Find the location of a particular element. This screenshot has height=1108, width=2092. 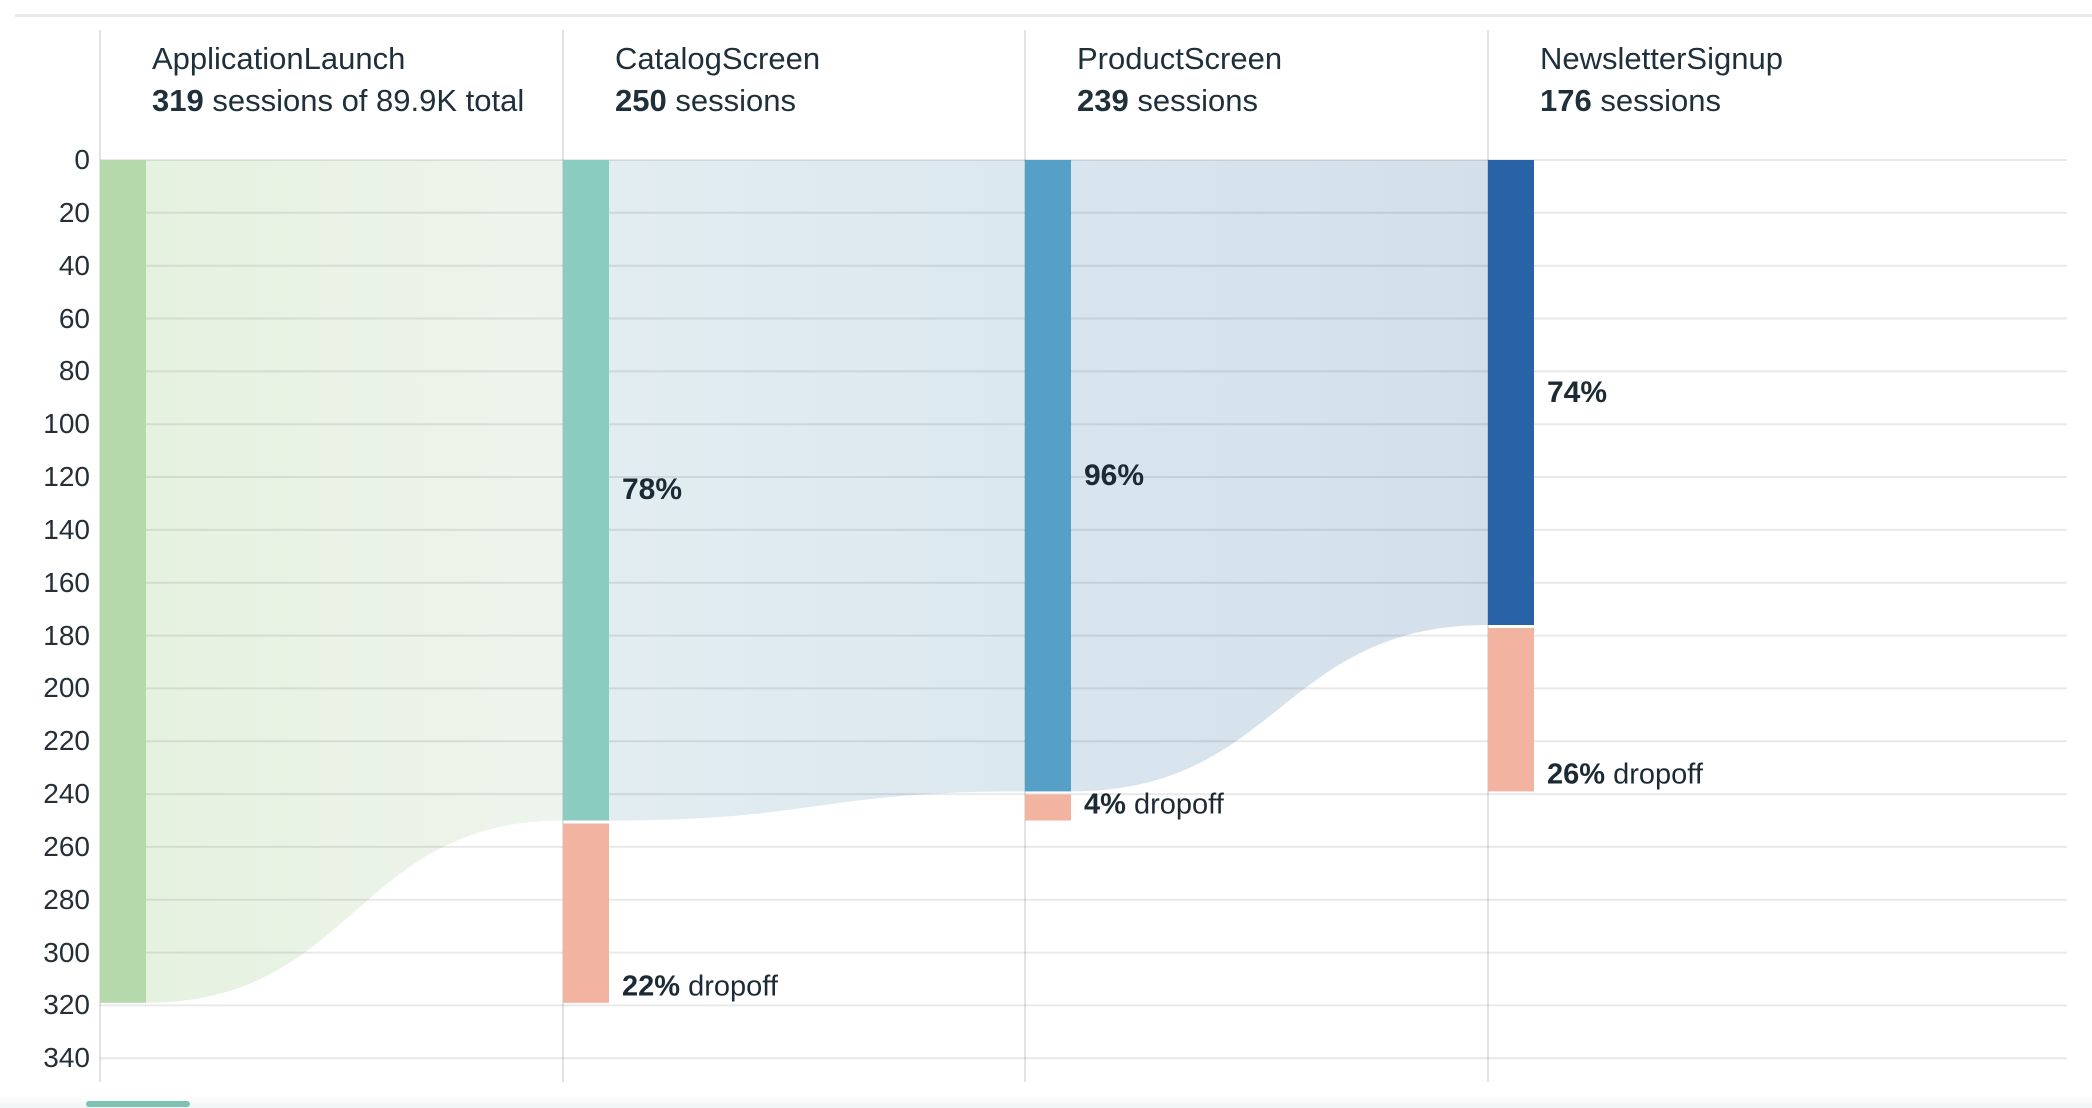

horizontal-scrollbar-thumb is located at coordinates (138, 1104).